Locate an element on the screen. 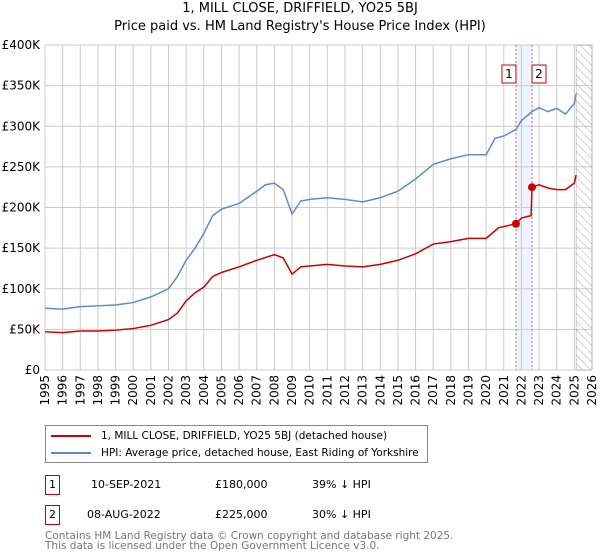 The height and width of the screenshot is (560, 600). x-tick-label: 2017 is located at coordinates (433, 390).